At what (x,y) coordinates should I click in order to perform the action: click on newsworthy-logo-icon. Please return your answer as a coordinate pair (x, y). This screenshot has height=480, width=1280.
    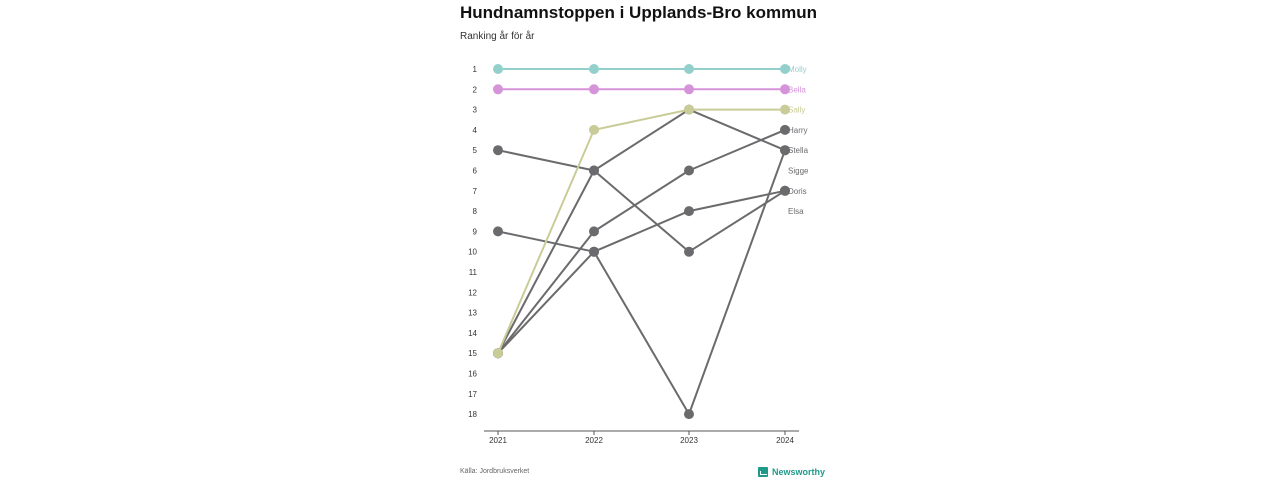
    Looking at the image, I should click on (763, 472).